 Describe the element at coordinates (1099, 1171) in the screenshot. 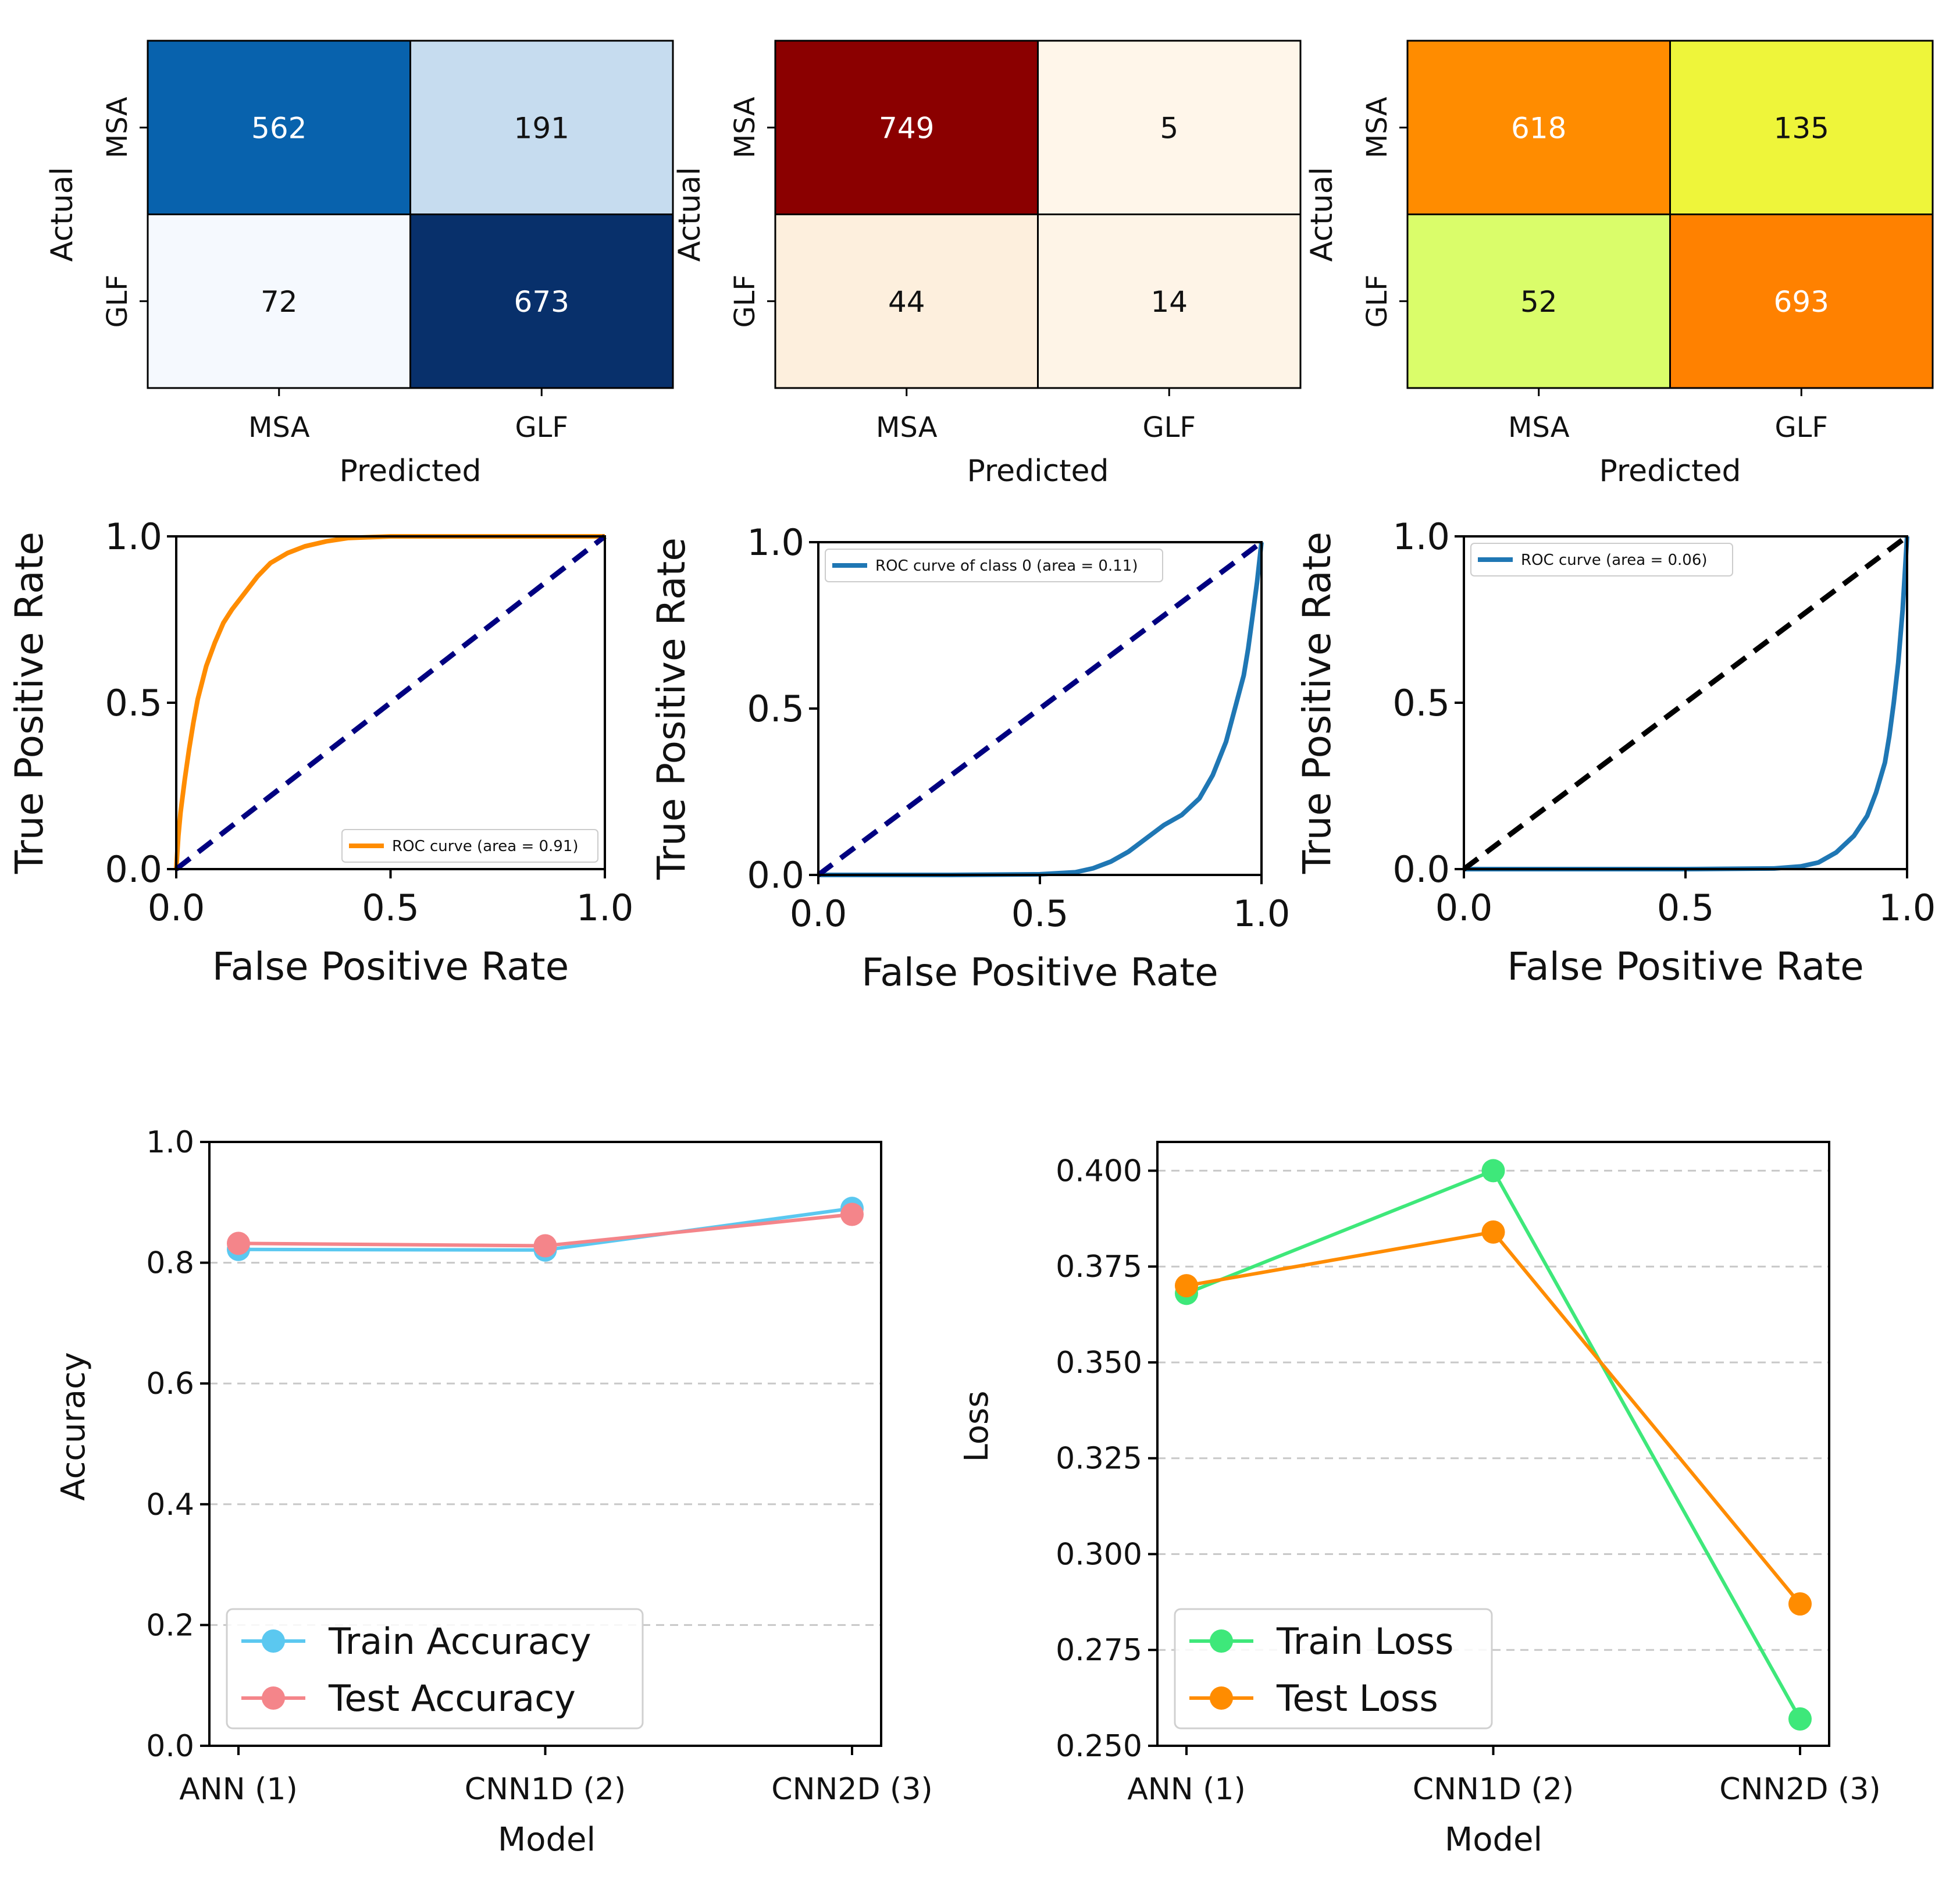

I see `loss-ytick-label-6: 0.400` at that location.